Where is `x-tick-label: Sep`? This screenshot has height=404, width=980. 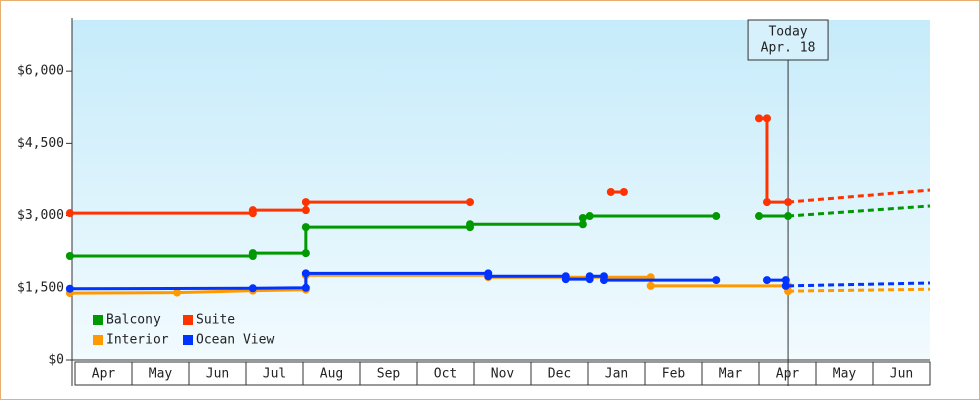
x-tick-label: Sep is located at coordinates (389, 374).